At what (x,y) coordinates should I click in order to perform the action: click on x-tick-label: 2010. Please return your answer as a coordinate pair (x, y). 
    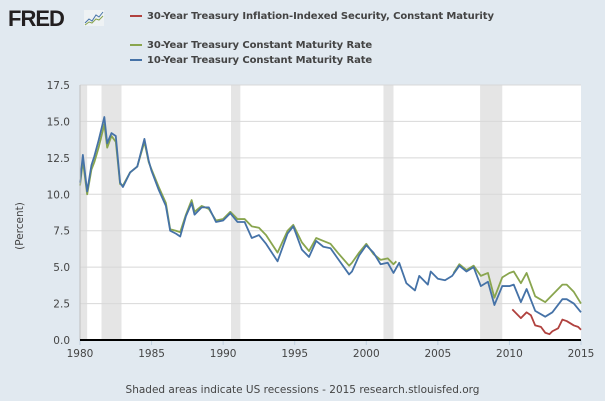
    Looking at the image, I should click on (509, 354).